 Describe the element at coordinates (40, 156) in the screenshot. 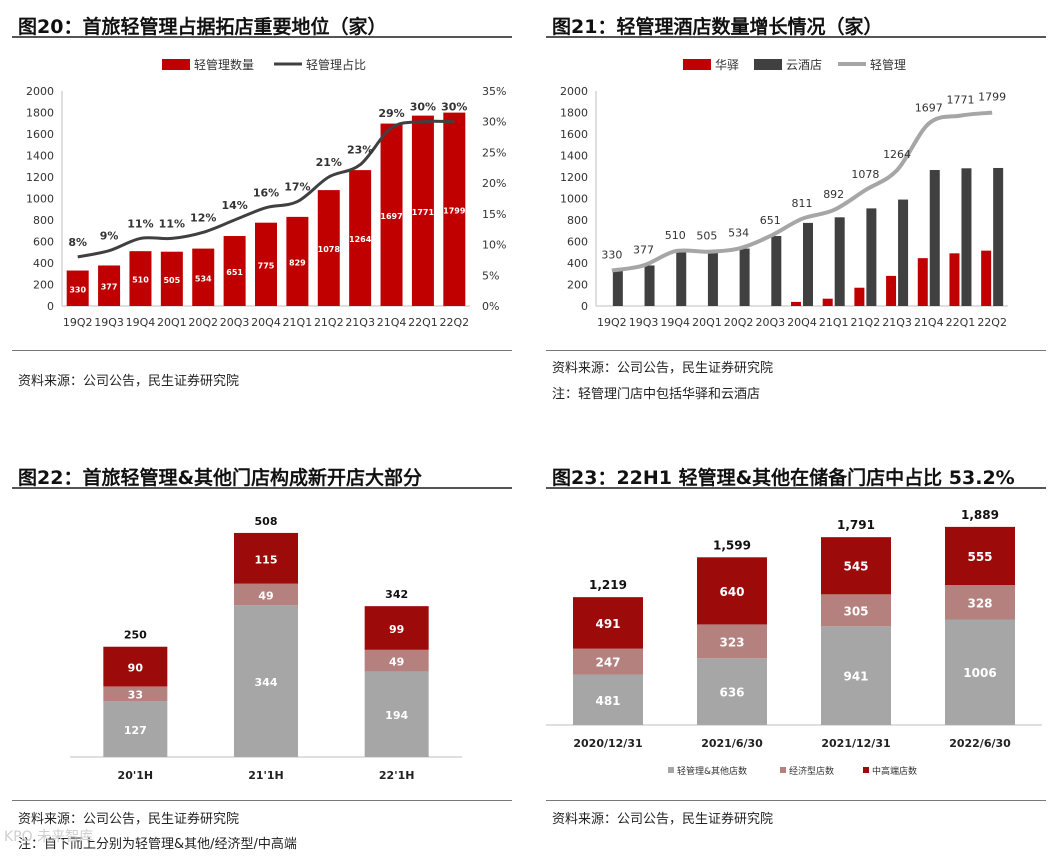

I see `y-tick-label: 1400` at that location.